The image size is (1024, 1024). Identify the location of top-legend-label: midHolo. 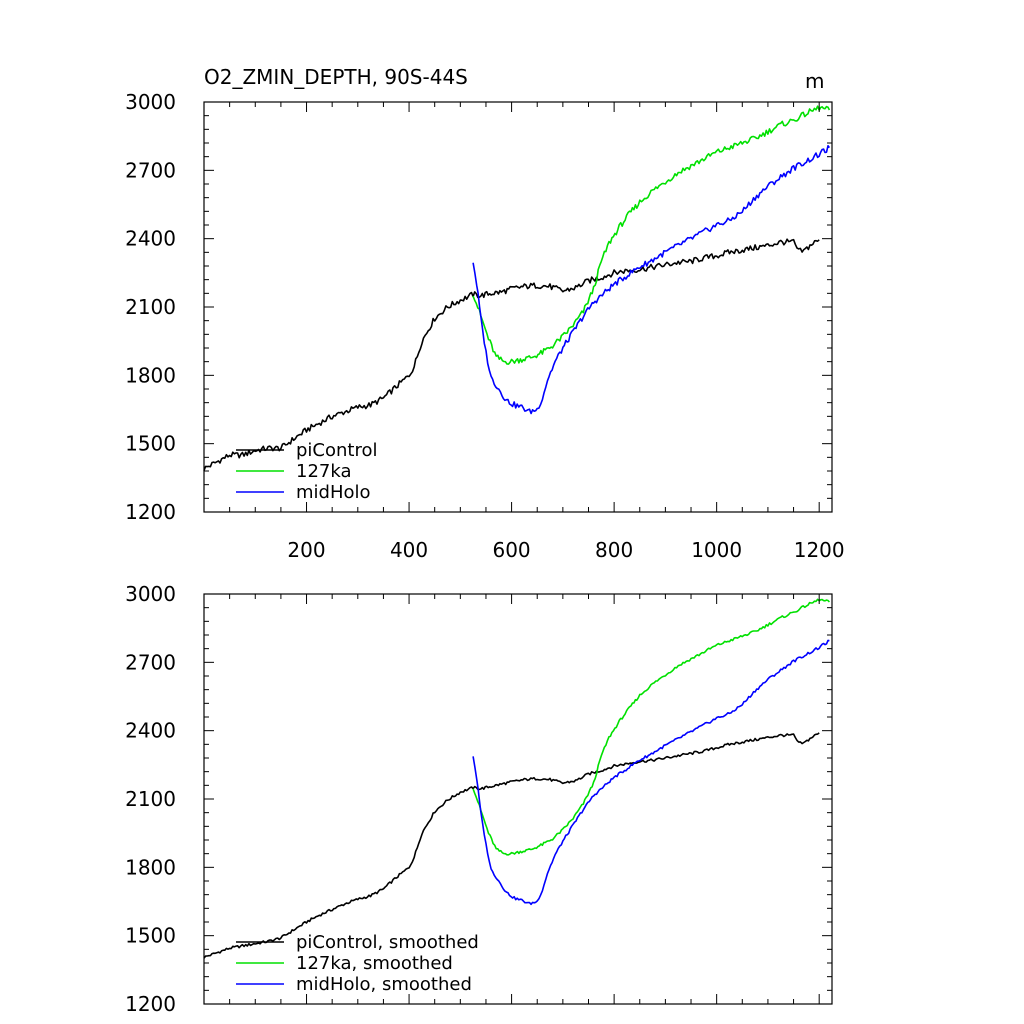
(333, 492).